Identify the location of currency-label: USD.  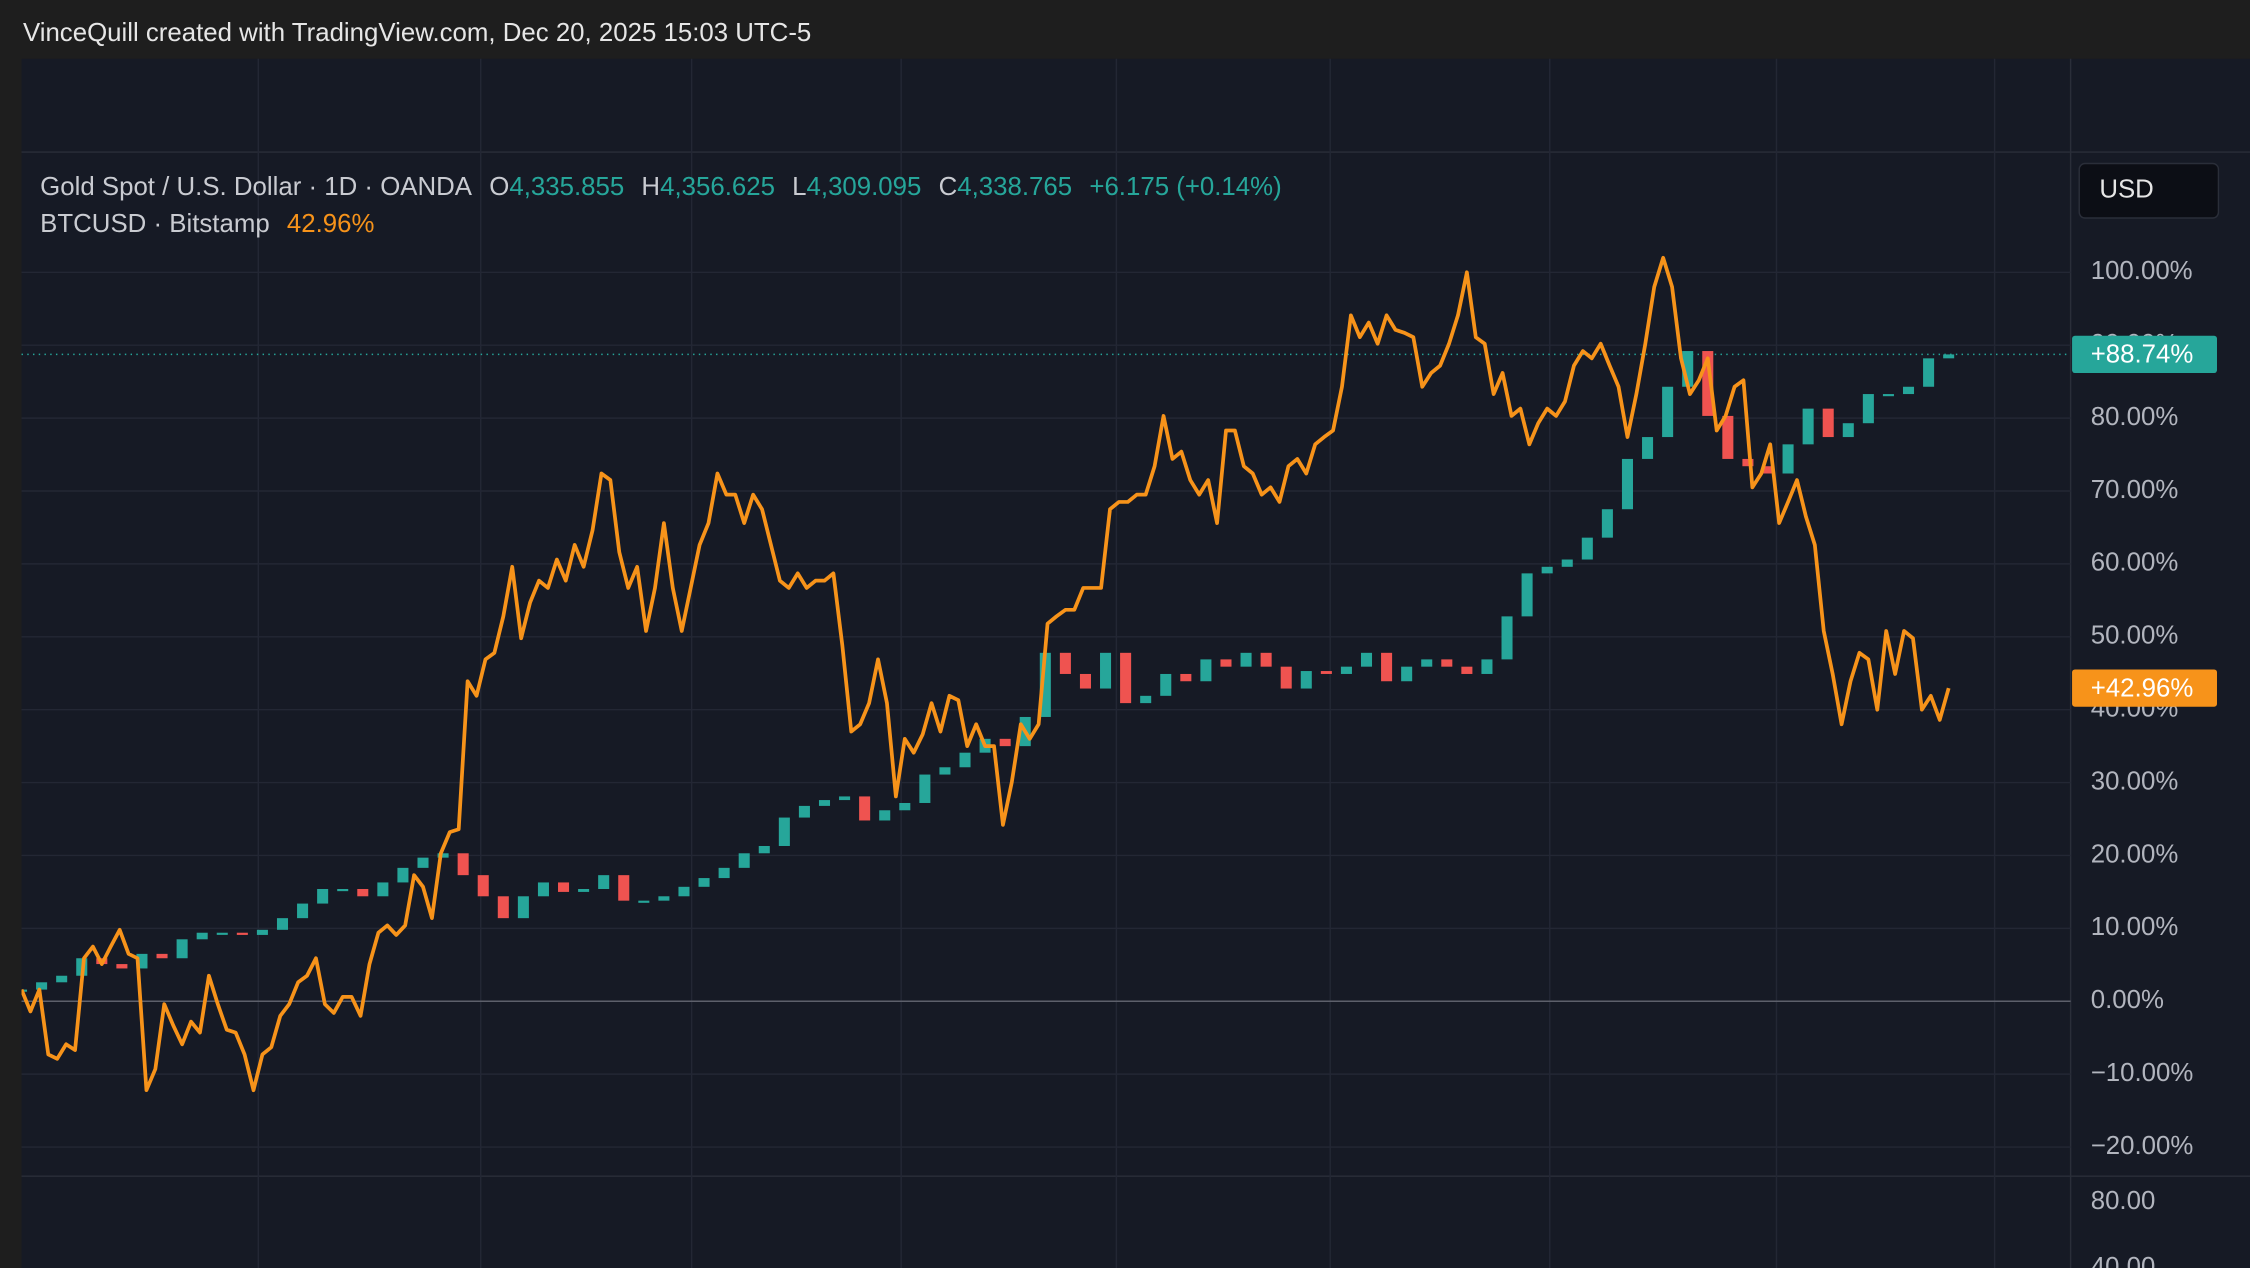
(2126, 190).